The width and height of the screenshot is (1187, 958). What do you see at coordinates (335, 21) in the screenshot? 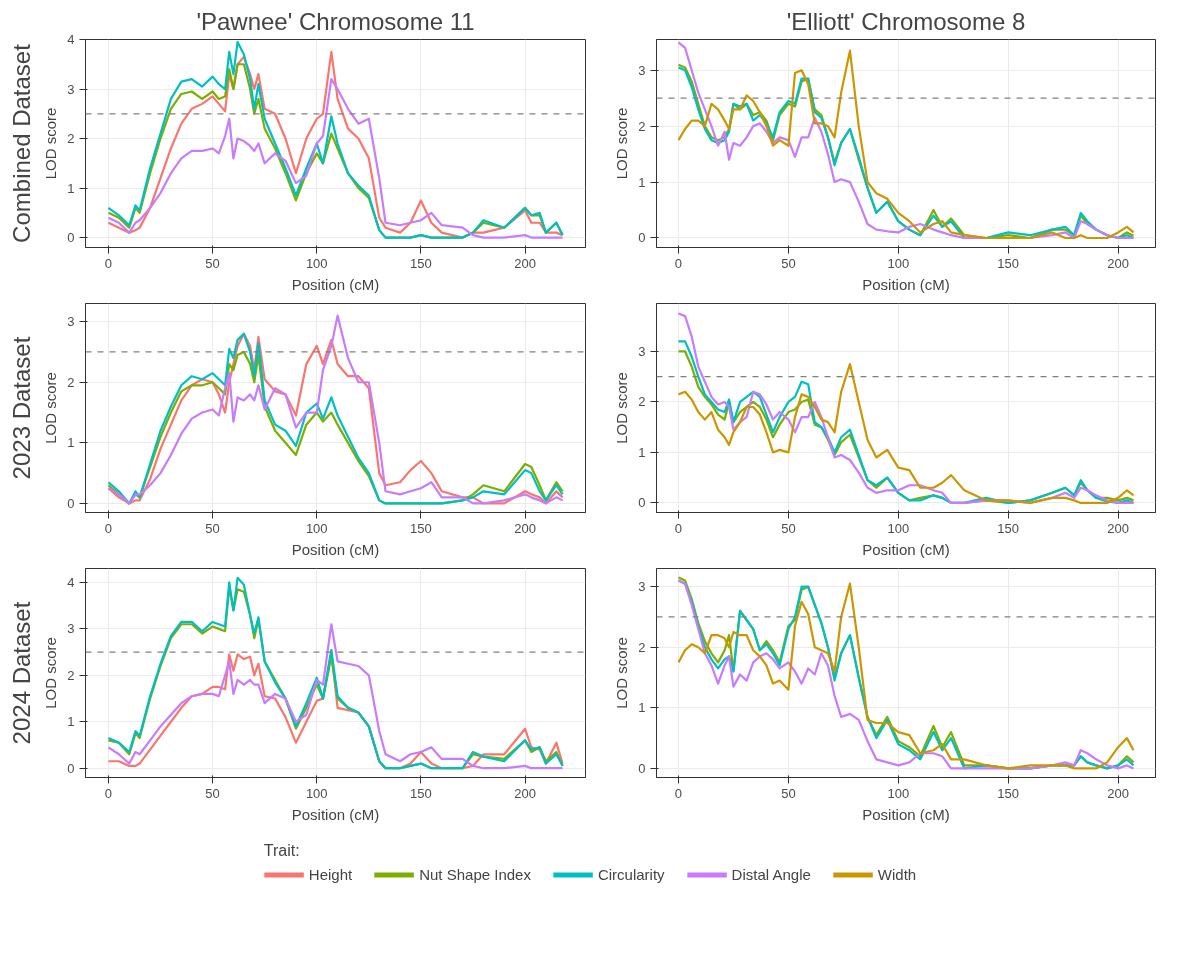
I see `chart-title: 'Pawnee' Chromosome 11` at bounding box center [335, 21].